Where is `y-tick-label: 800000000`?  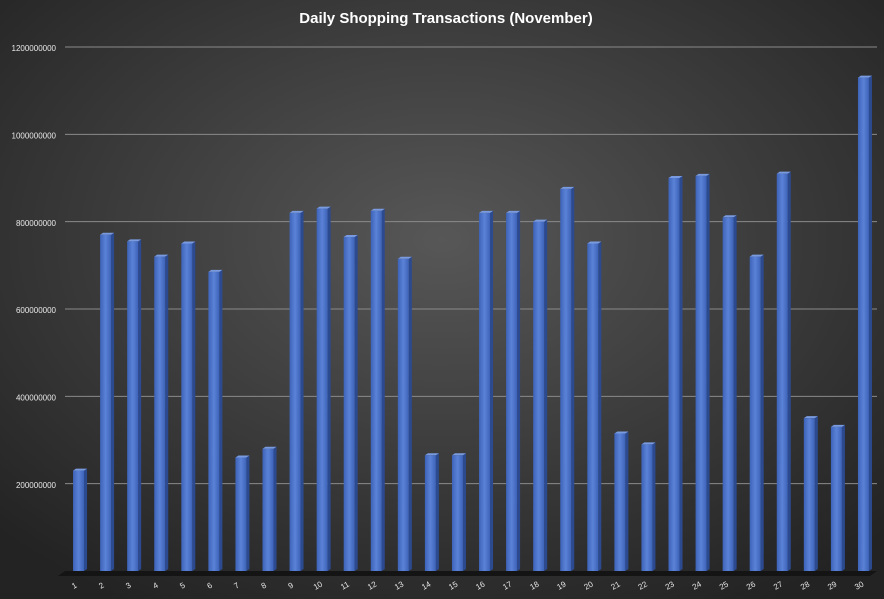 y-tick-label: 800000000 is located at coordinates (36, 223).